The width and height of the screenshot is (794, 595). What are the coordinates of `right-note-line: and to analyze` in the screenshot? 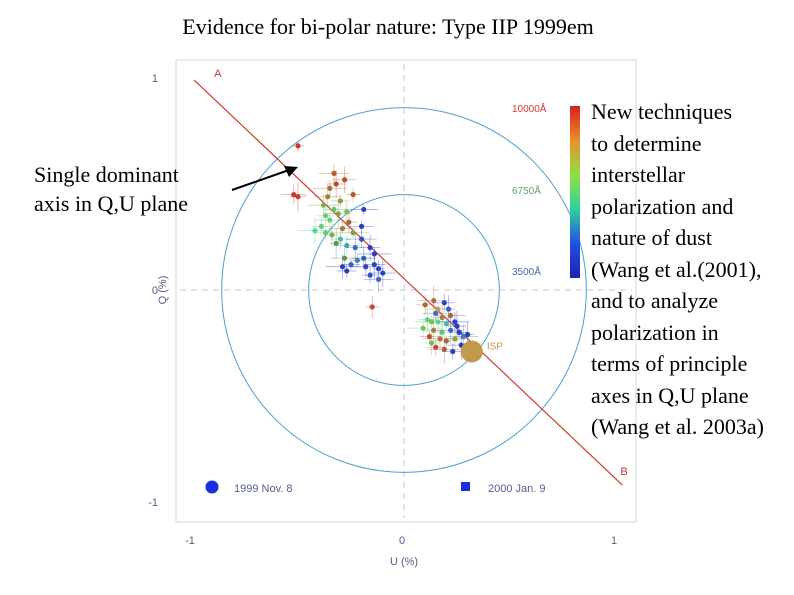 It's located at (655, 300).